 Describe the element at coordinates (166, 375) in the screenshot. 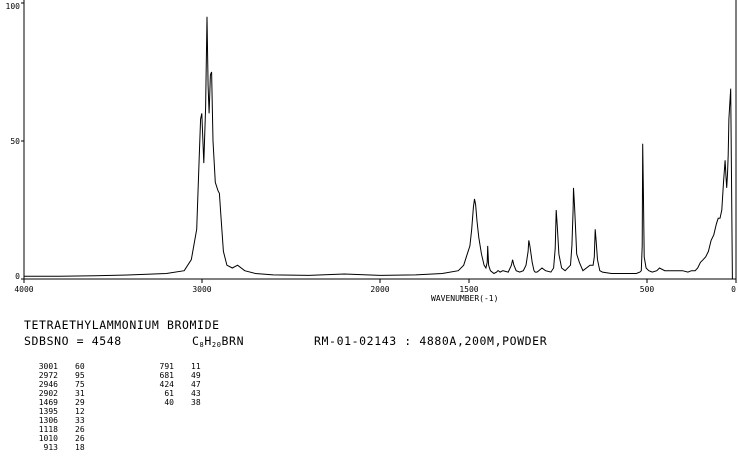

I see `peak-wavenumber: 681` at that location.